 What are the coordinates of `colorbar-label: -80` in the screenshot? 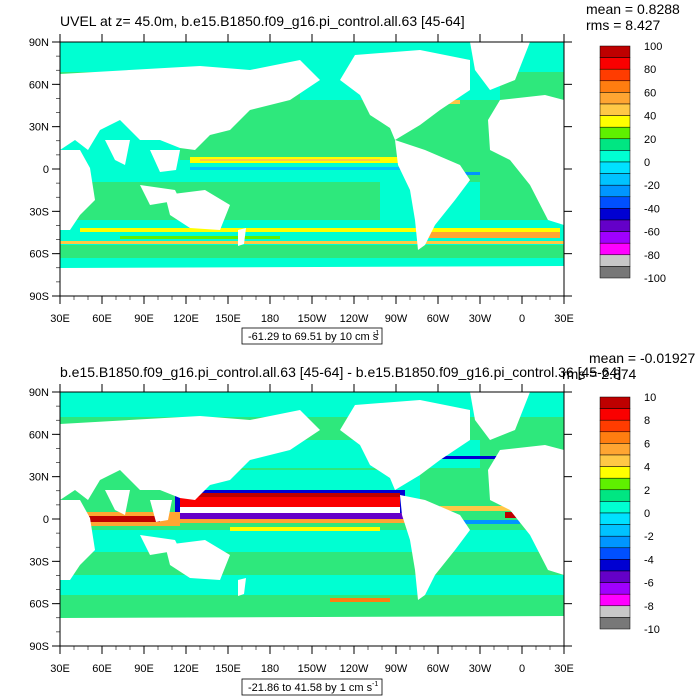 It's located at (652, 256).